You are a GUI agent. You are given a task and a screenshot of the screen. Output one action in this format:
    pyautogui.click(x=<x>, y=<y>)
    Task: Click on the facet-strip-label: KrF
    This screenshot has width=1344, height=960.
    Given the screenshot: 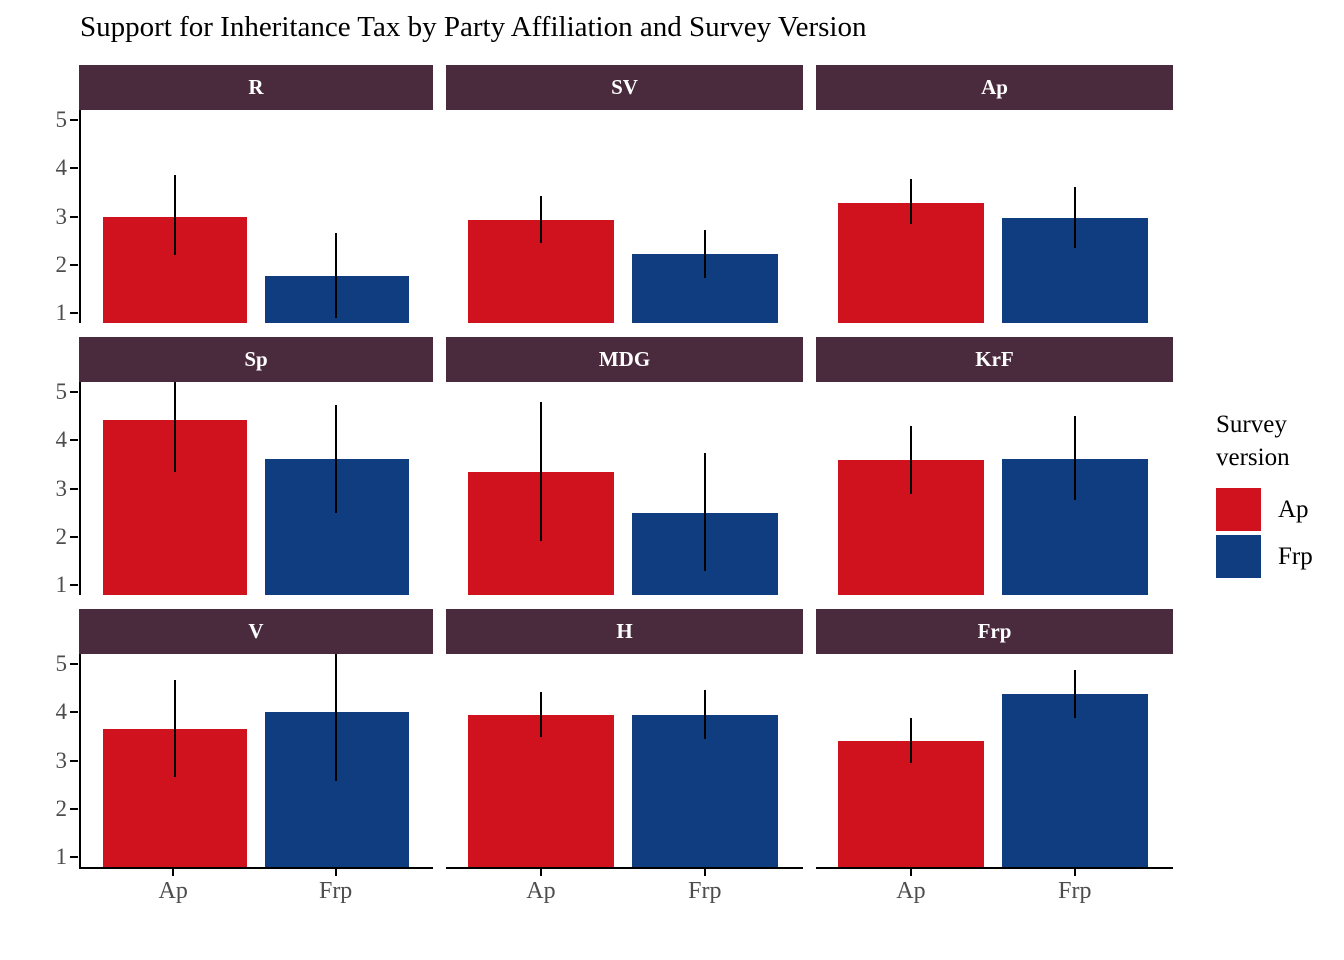 What is the action you would take?
    pyautogui.click(x=994, y=359)
    